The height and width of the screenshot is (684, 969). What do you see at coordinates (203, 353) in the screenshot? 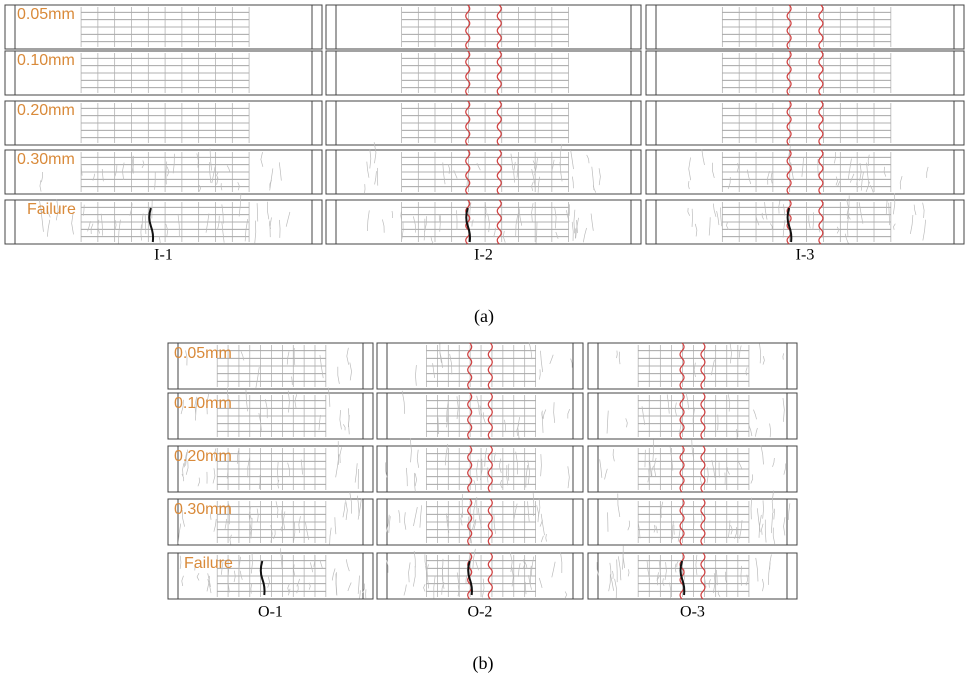
I see `row-label: 0.05mm` at bounding box center [203, 353].